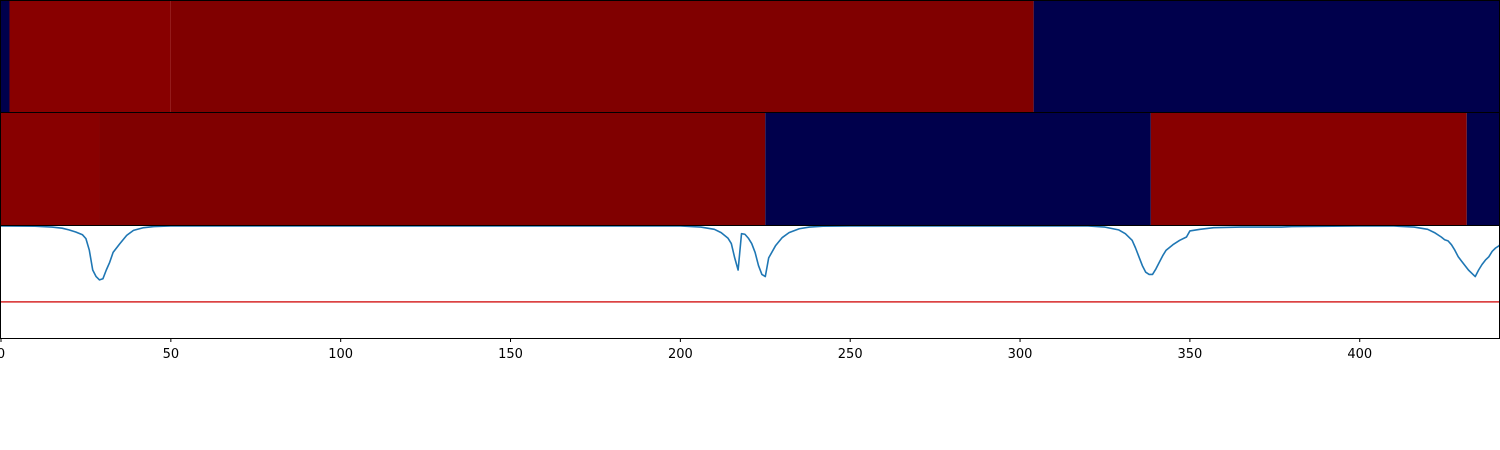 The image size is (1500, 450). Describe the element at coordinates (1189, 354) in the screenshot. I see `x-tick-label-7: 350` at that location.